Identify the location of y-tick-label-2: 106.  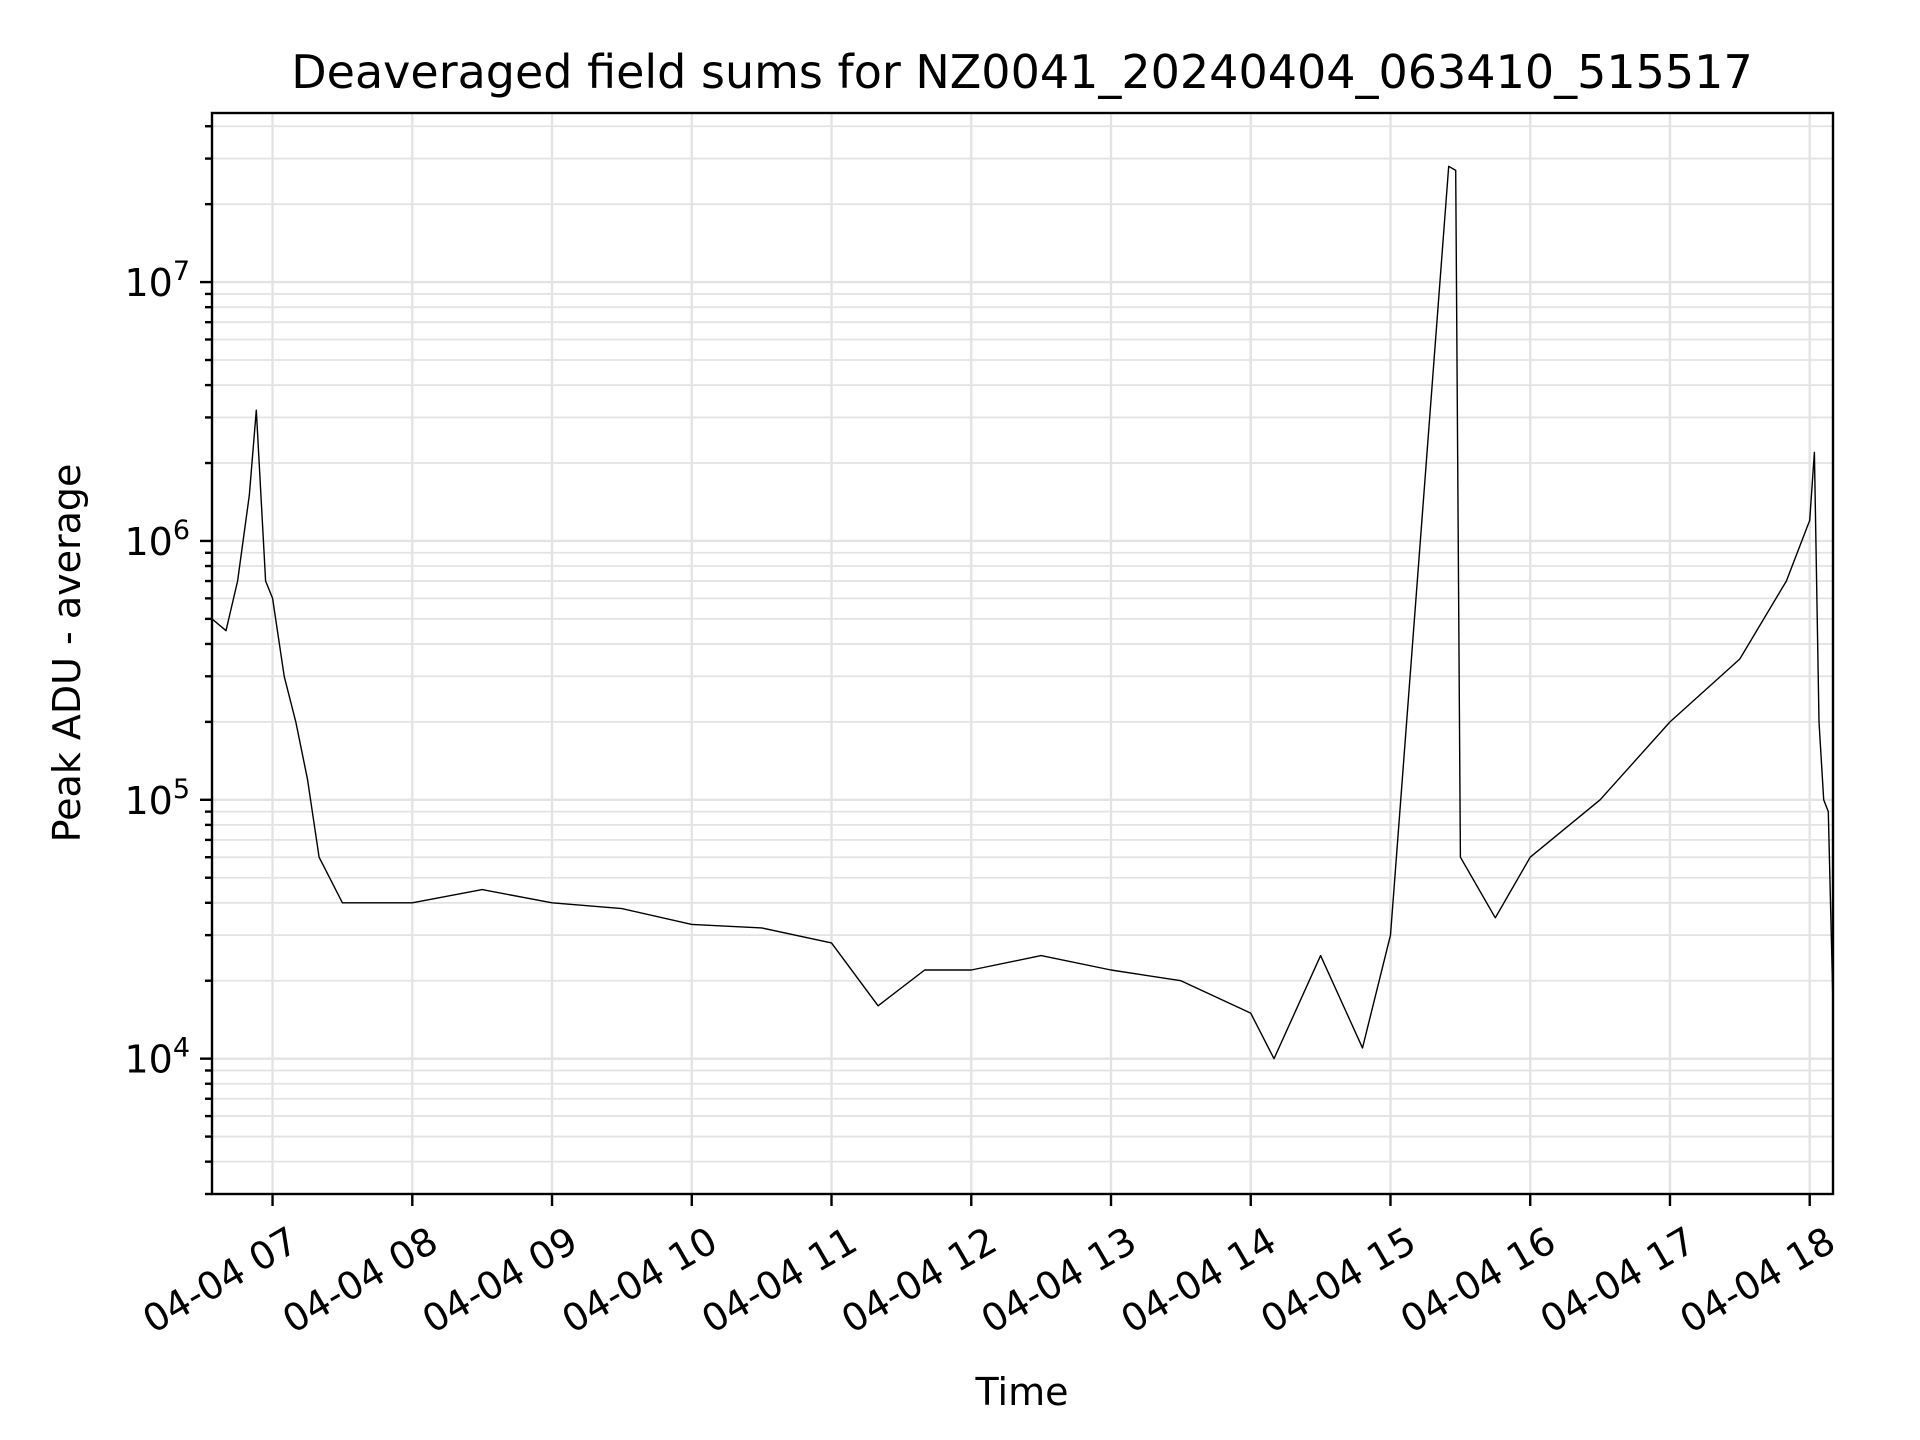
(157, 539).